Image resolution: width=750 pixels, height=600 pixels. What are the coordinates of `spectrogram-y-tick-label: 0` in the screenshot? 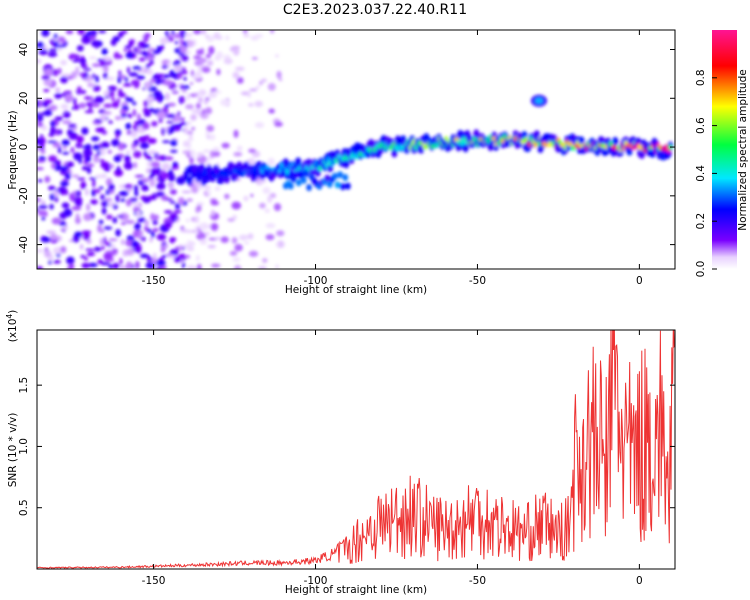 It's located at (24, 147).